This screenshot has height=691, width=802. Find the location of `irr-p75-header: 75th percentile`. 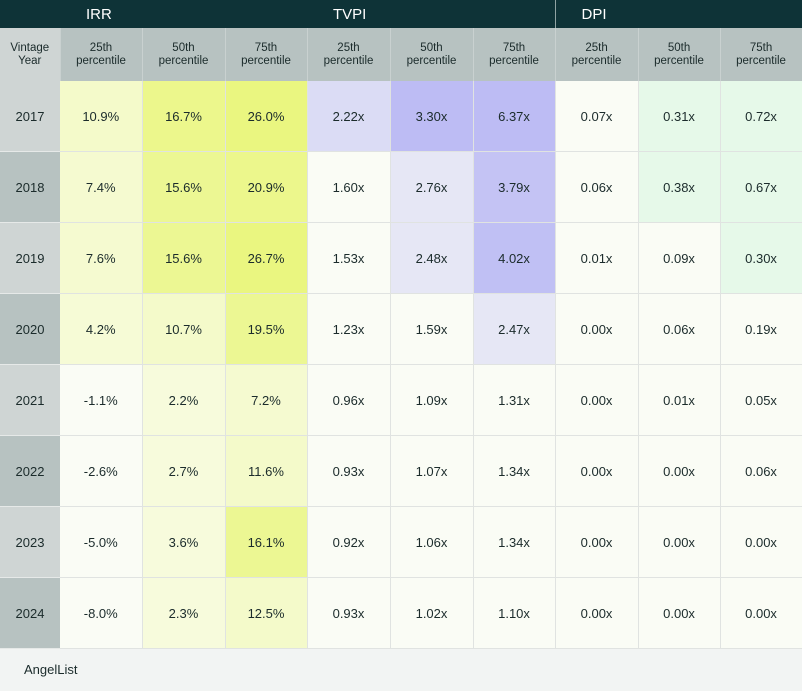

irr-p75-header: 75th percentile is located at coordinates (266, 54).